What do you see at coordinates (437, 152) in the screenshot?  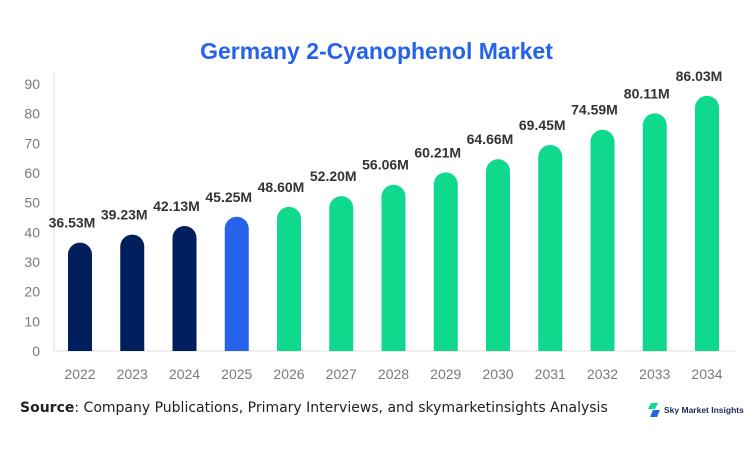 I see `data-label: 60.21M` at bounding box center [437, 152].